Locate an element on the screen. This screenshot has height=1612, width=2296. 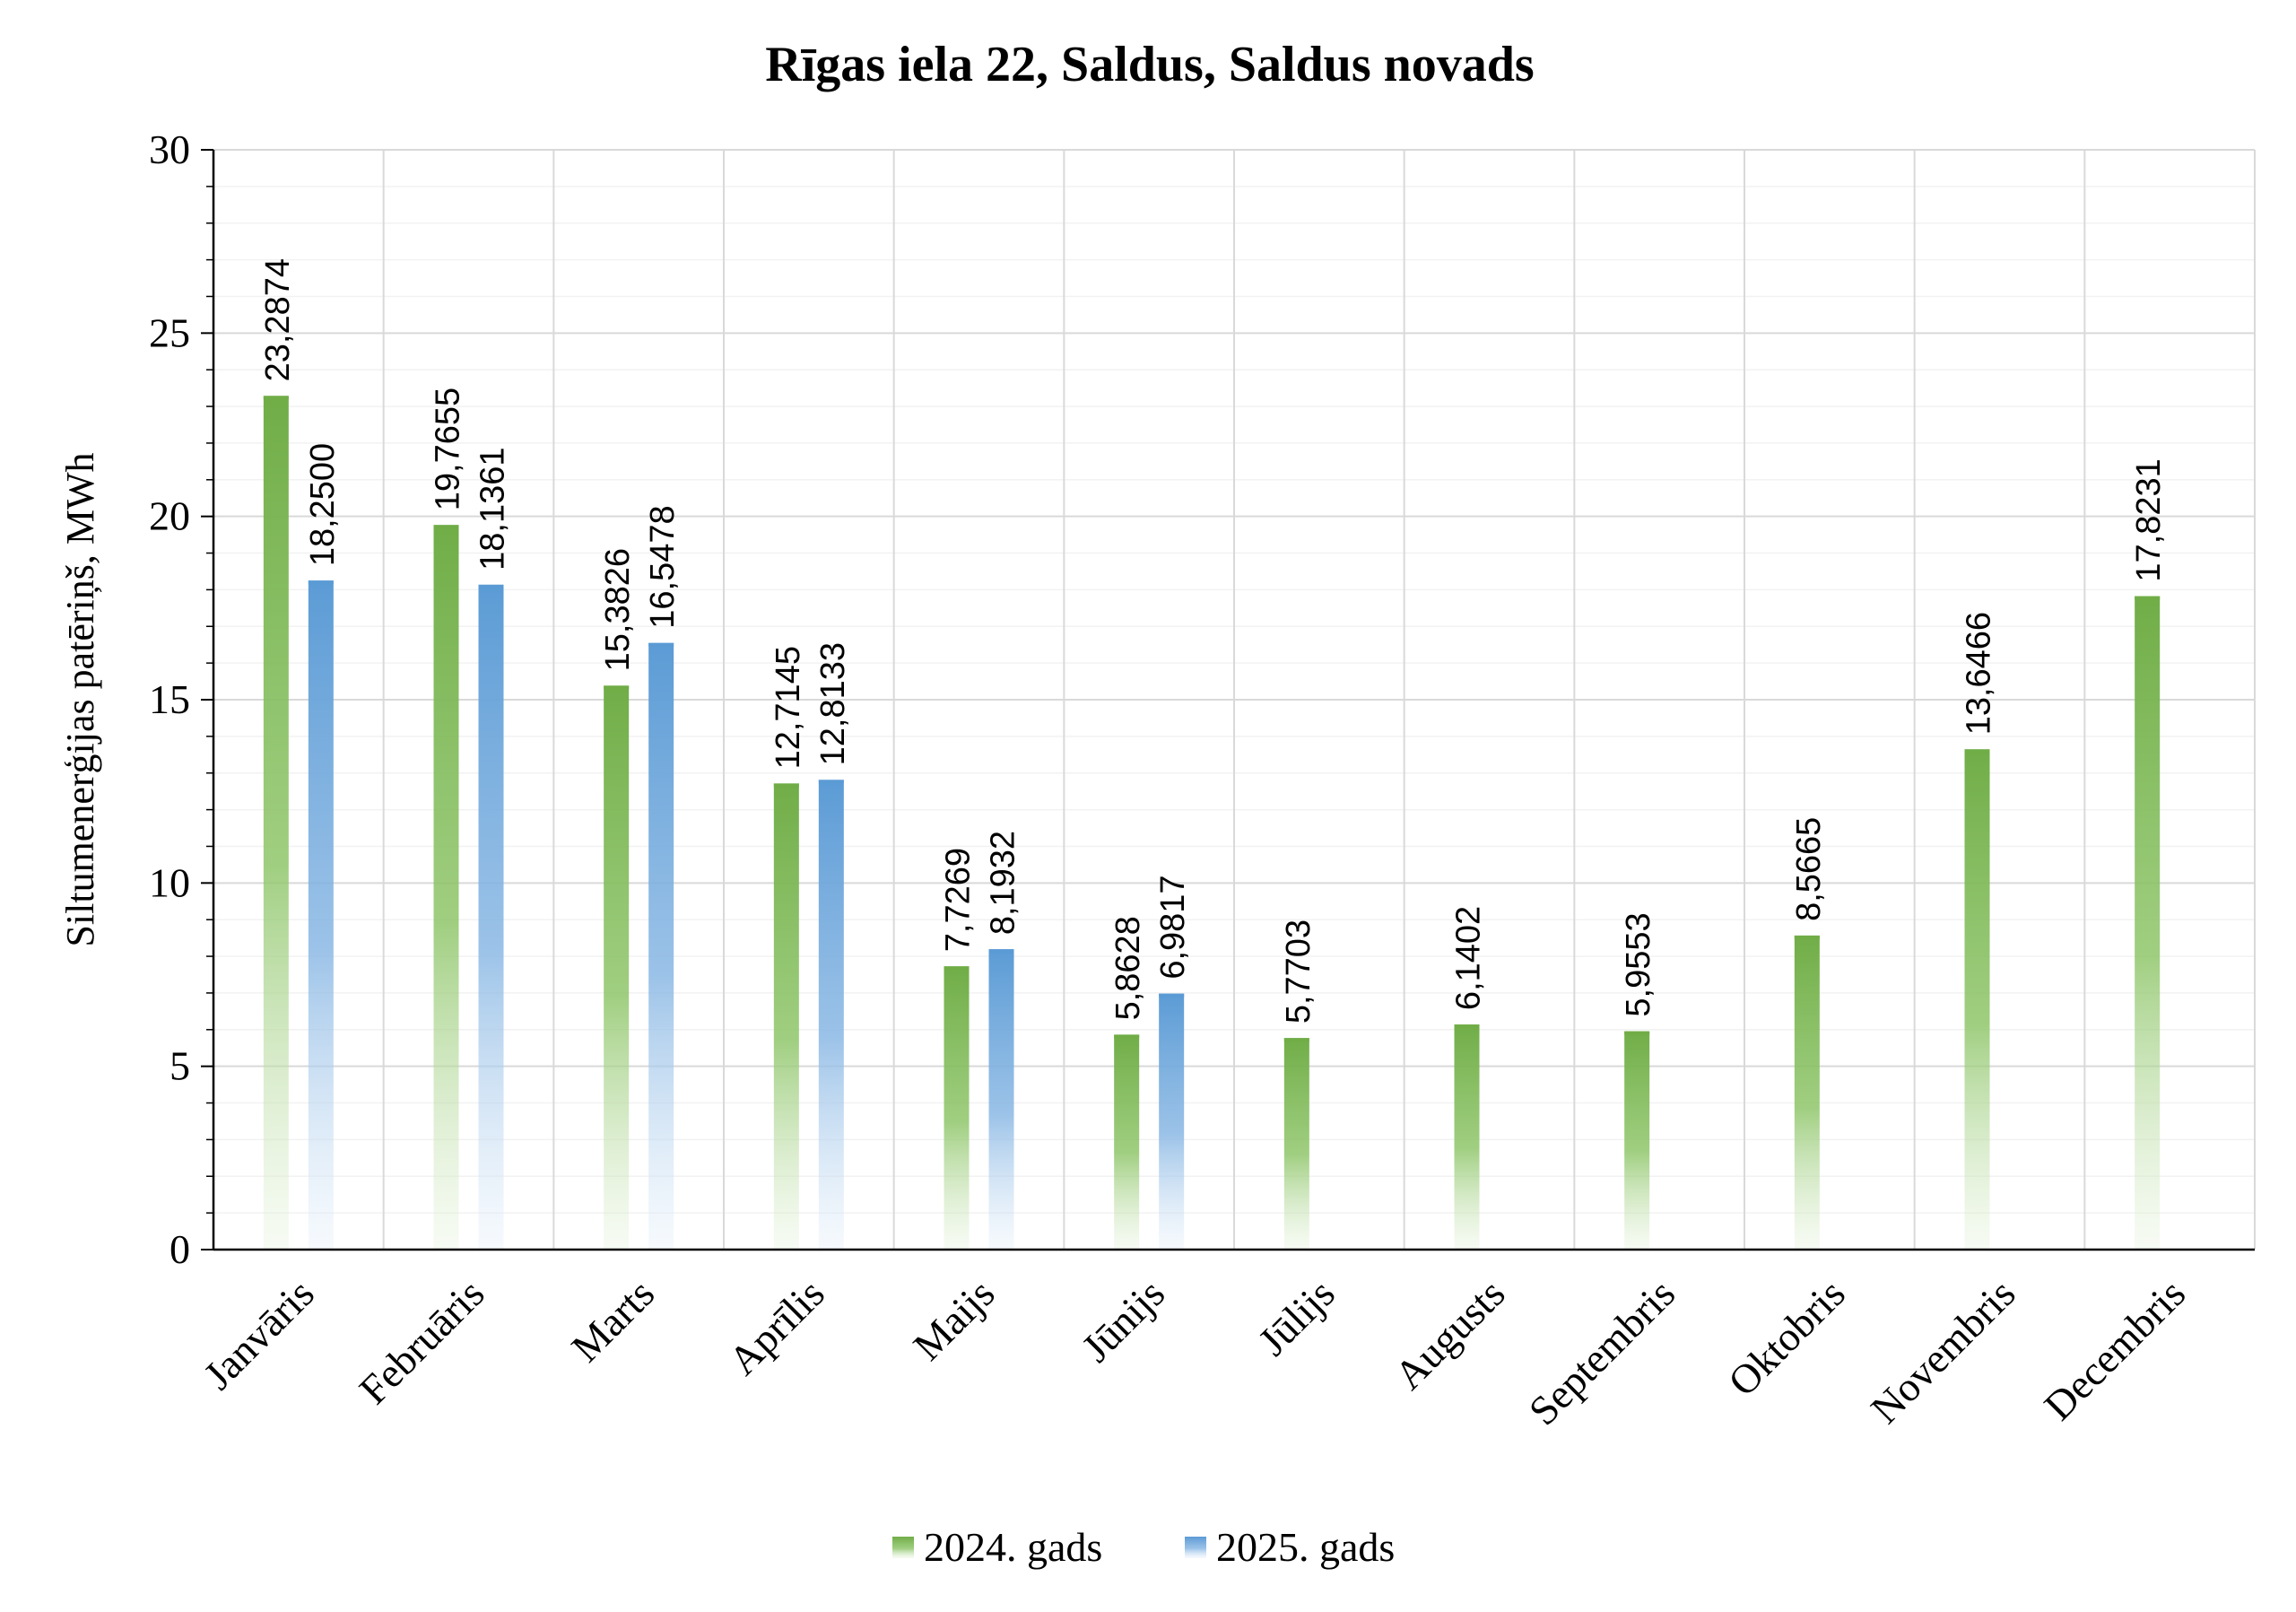
x-tick-label: Novembris is located at coordinates (1943, 1351).